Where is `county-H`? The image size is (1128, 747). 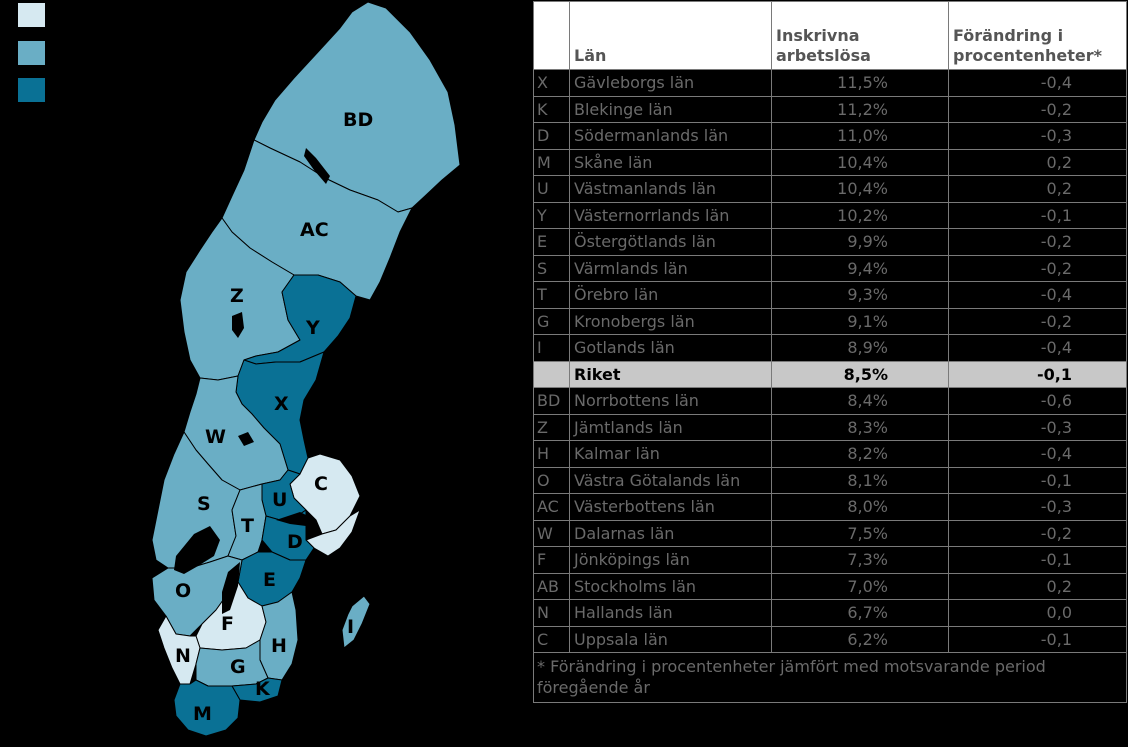
county-H is located at coordinates (279, 636).